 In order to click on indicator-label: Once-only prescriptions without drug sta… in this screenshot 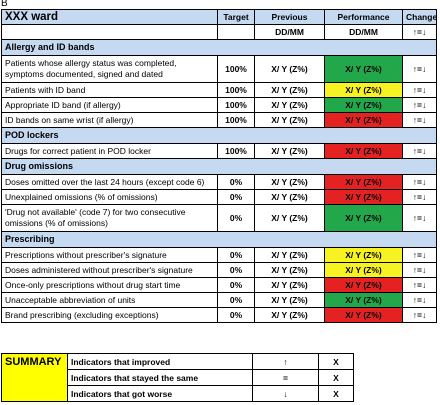, I will do `click(109, 285)`.